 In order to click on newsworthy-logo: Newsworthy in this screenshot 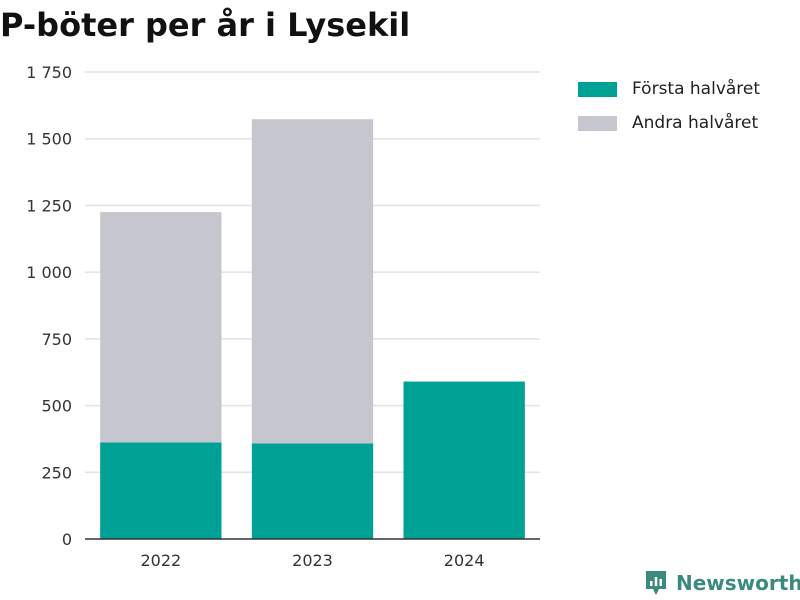, I will do `click(722, 583)`.